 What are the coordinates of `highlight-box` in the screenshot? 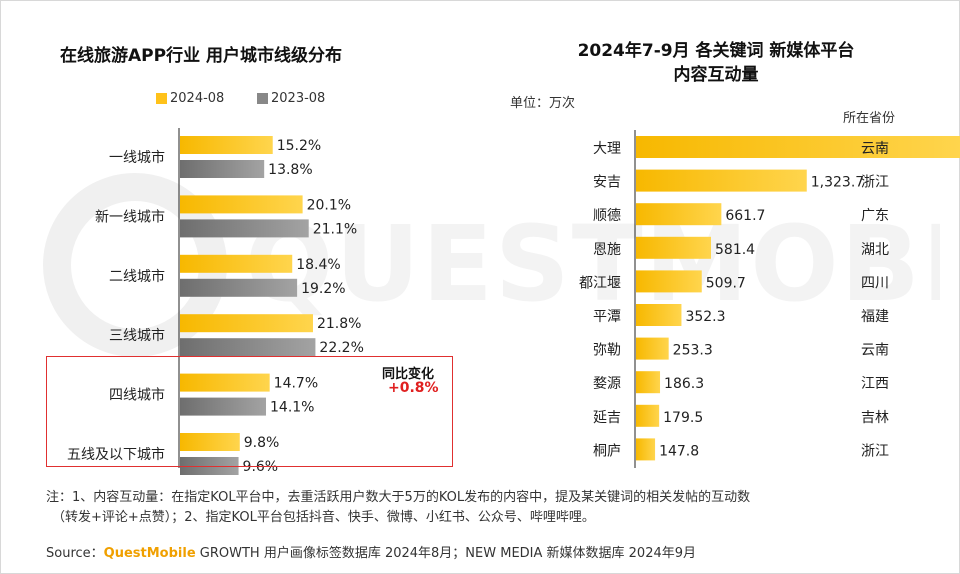 It's located at (249, 411).